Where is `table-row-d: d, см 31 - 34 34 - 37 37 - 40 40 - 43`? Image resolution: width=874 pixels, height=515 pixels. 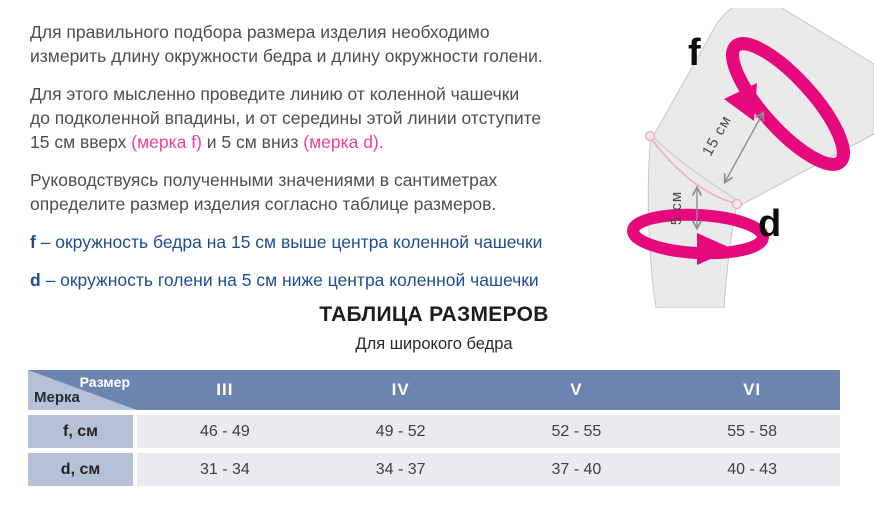 table-row-d: d, см 31 - 34 34 - 37 37 - 40 40 - 43 is located at coordinates (434, 469).